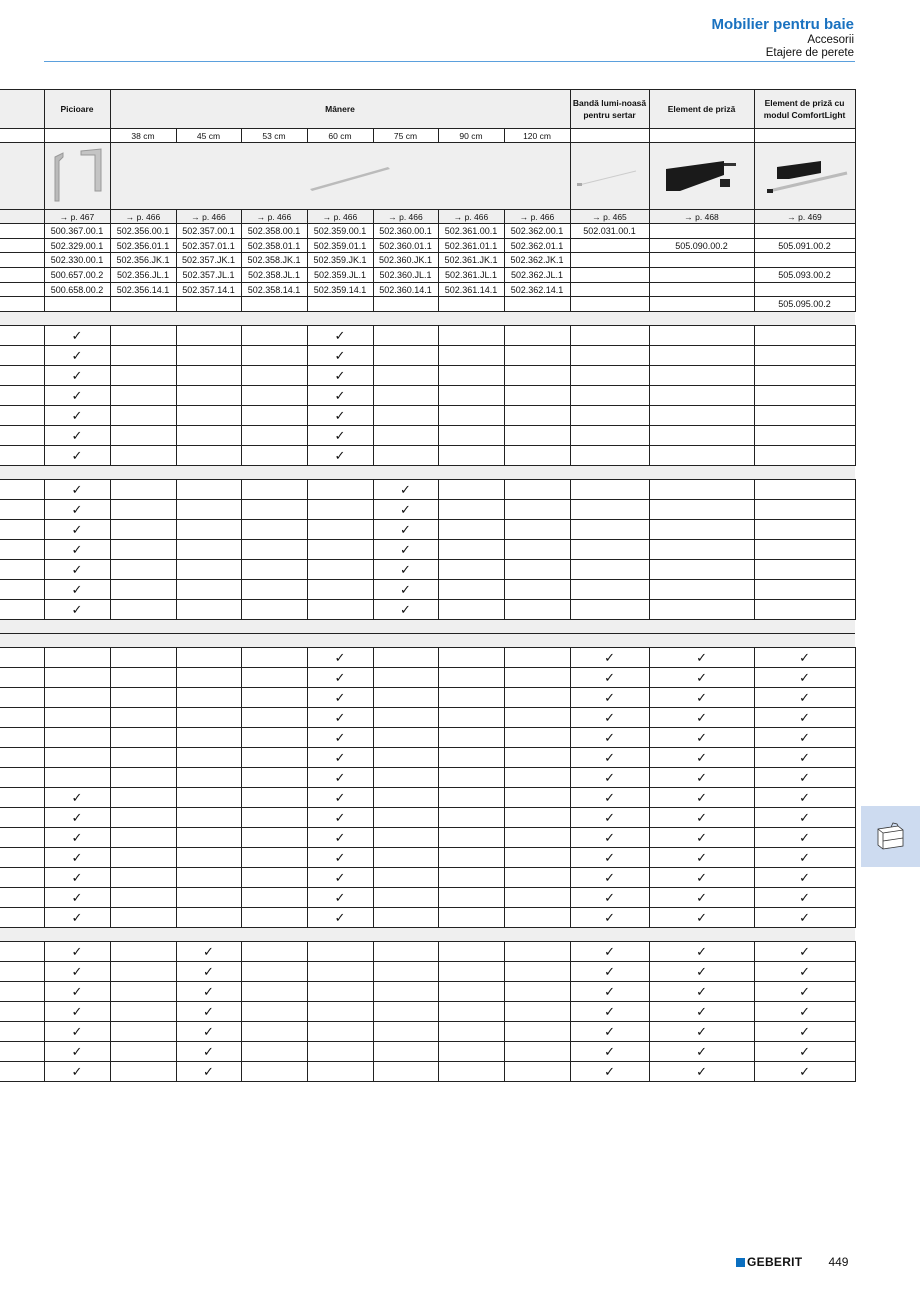 The image size is (920, 1301). Describe the element at coordinates (77, 109) in the screenshot. I see `col-legs: Picioare` at that location.